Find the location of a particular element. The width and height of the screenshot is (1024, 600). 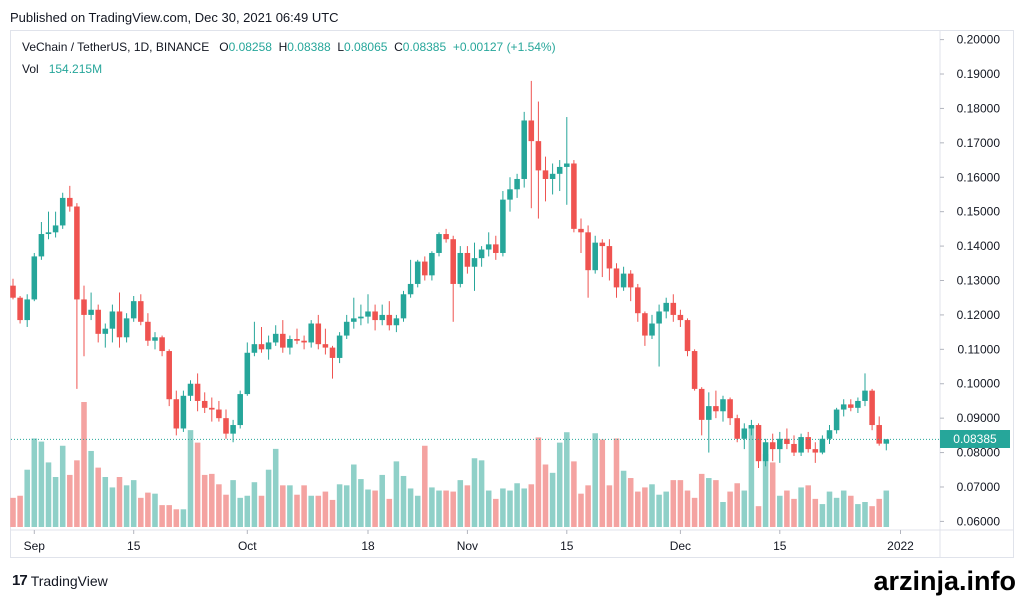

y-tick-label: 0.12000 is located at coordinates (979, 315).